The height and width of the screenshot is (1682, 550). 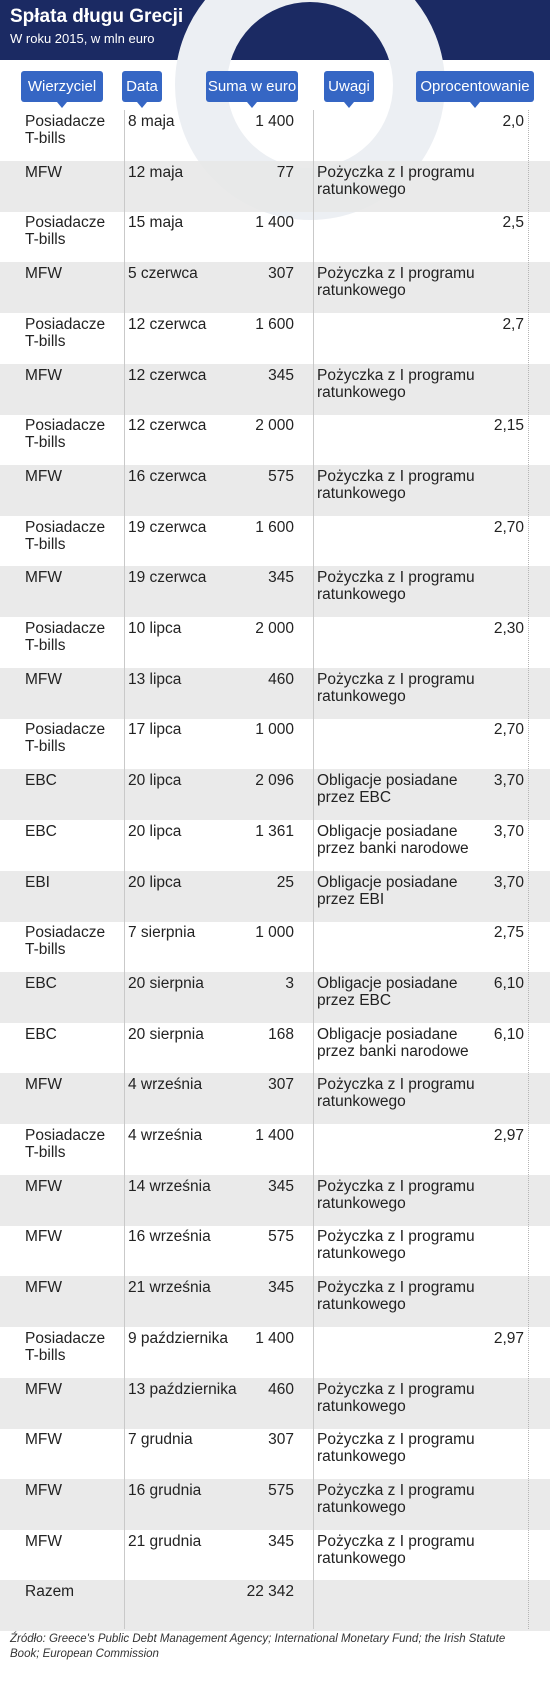 I want to click on header-notes: Uwagi, so click(x=349, y=89).